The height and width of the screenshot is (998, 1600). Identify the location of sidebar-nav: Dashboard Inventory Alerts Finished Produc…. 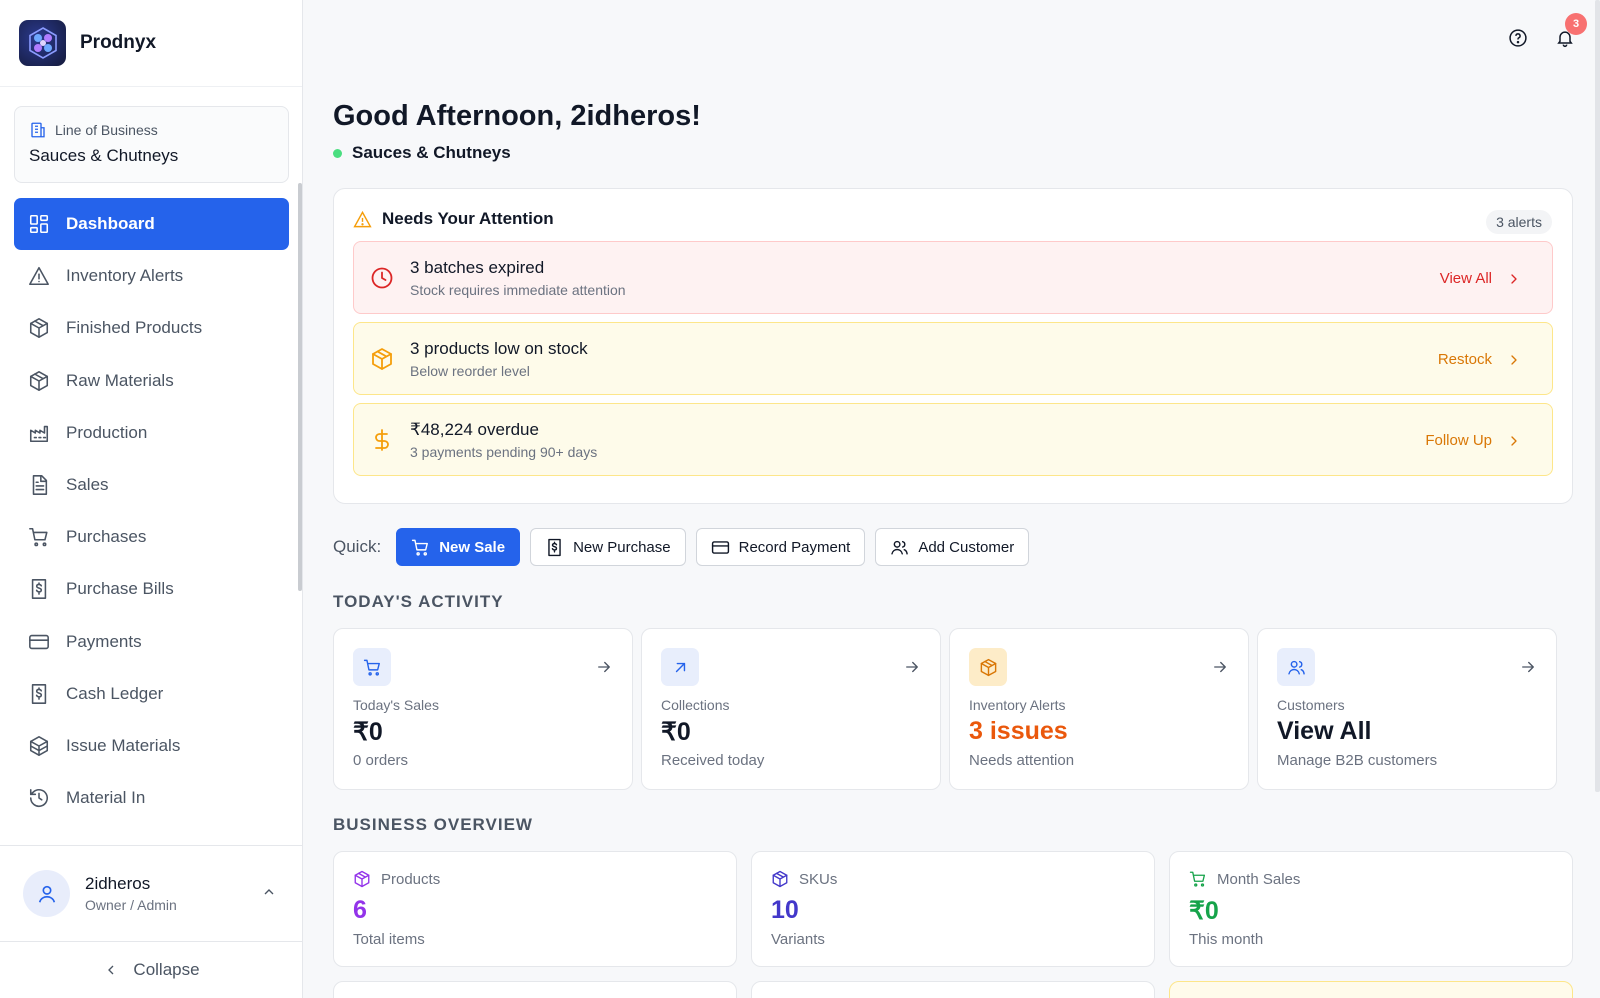
(151, 522).